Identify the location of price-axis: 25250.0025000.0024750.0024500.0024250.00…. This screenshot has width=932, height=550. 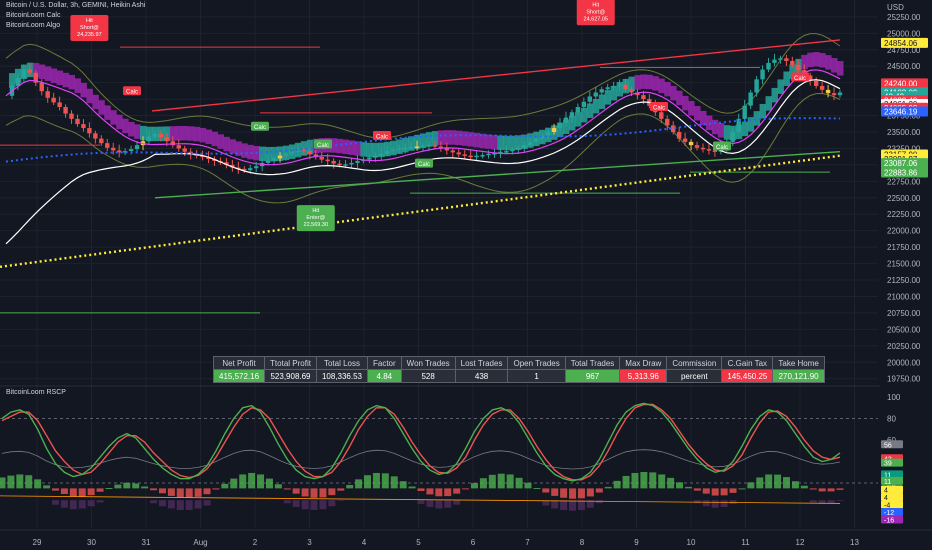
(904, 193).